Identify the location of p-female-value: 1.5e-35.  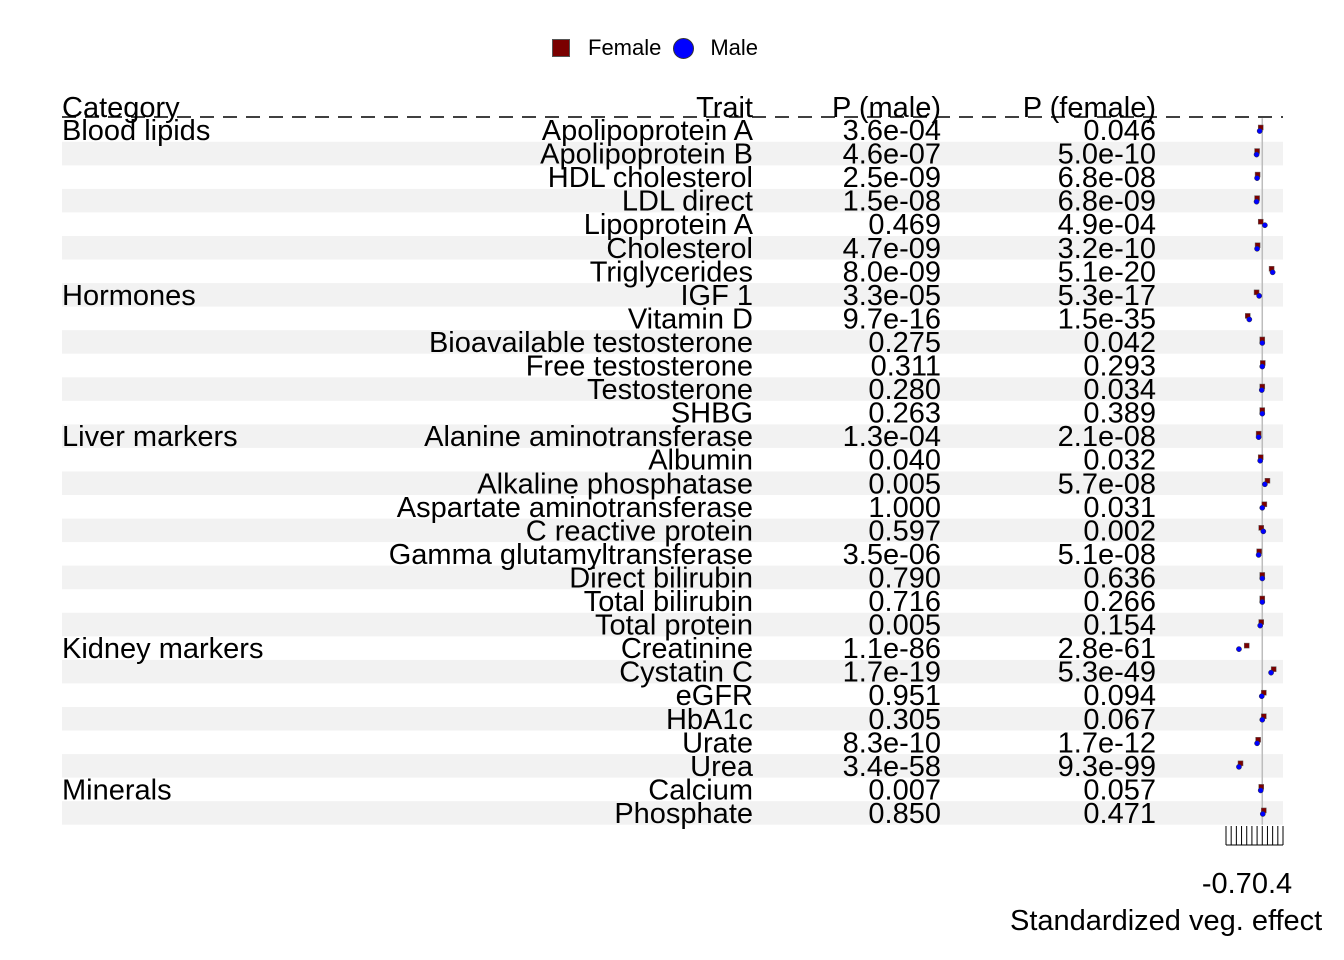
(1107, 319).